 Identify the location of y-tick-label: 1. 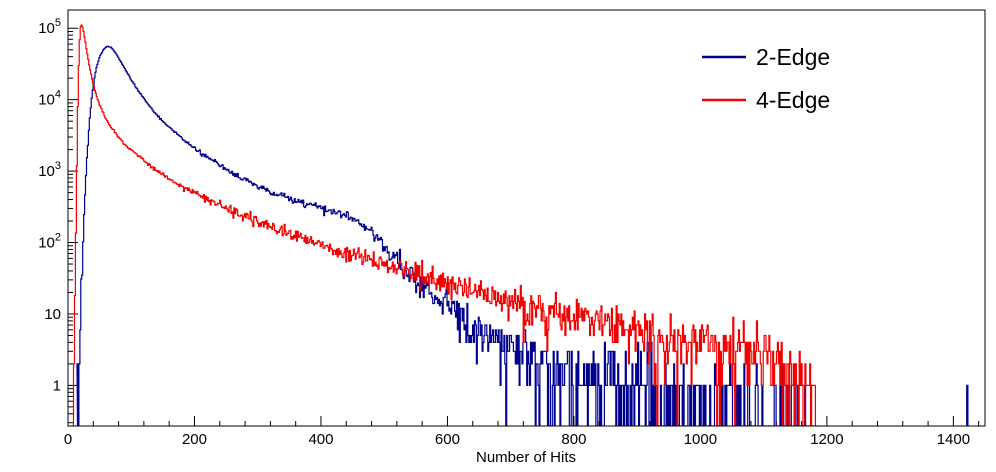
(57, 385).